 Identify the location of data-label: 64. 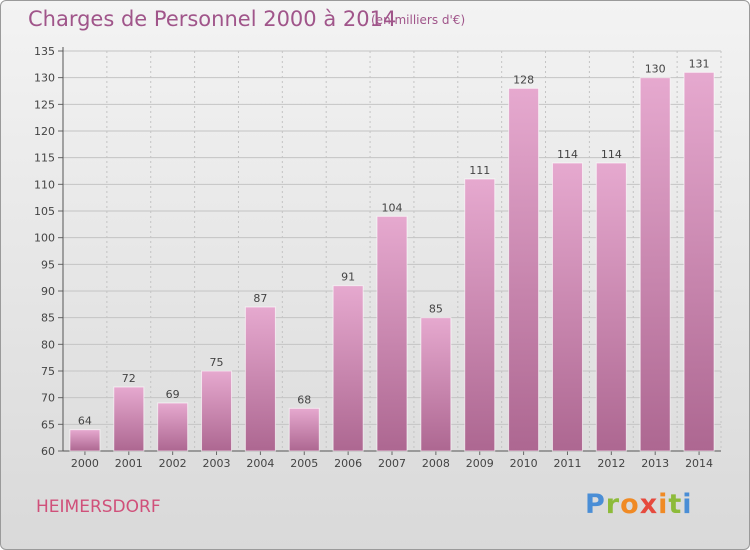
(85, 421).